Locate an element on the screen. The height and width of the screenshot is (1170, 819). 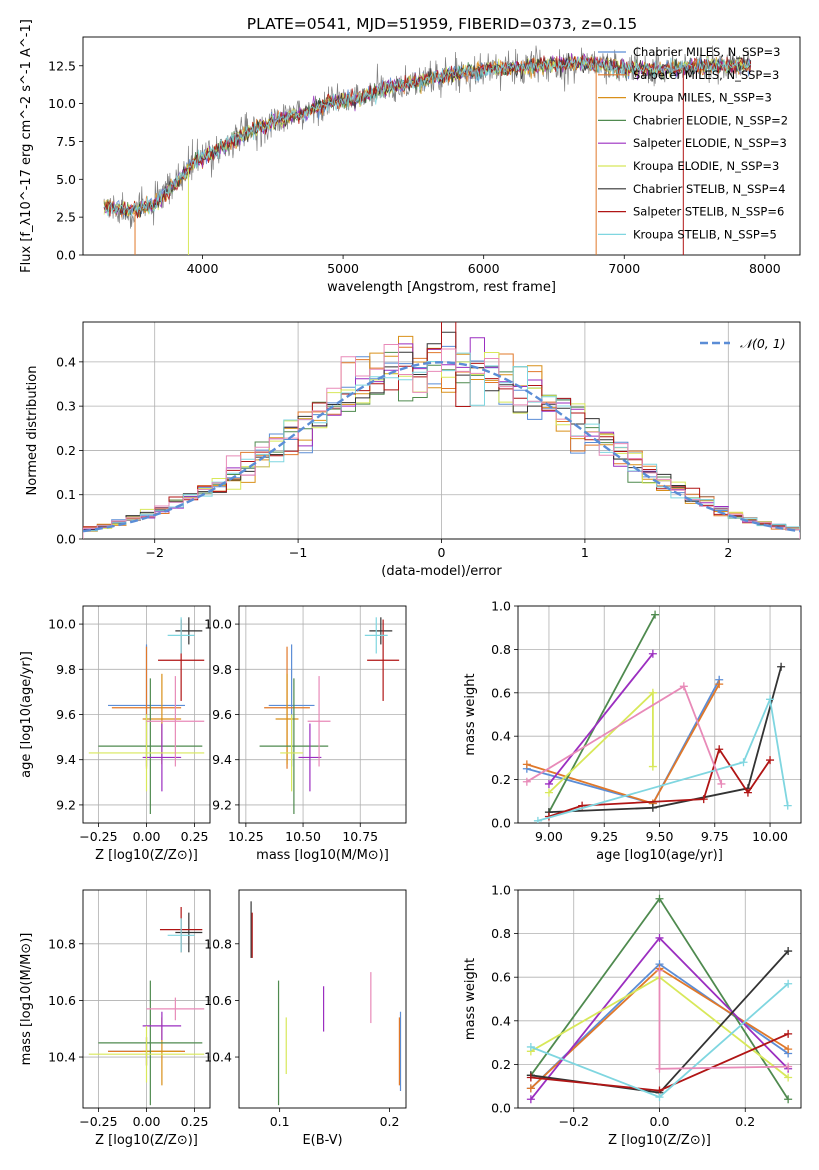
massweight_vs_age-lines is located at coordinates (657, 716).